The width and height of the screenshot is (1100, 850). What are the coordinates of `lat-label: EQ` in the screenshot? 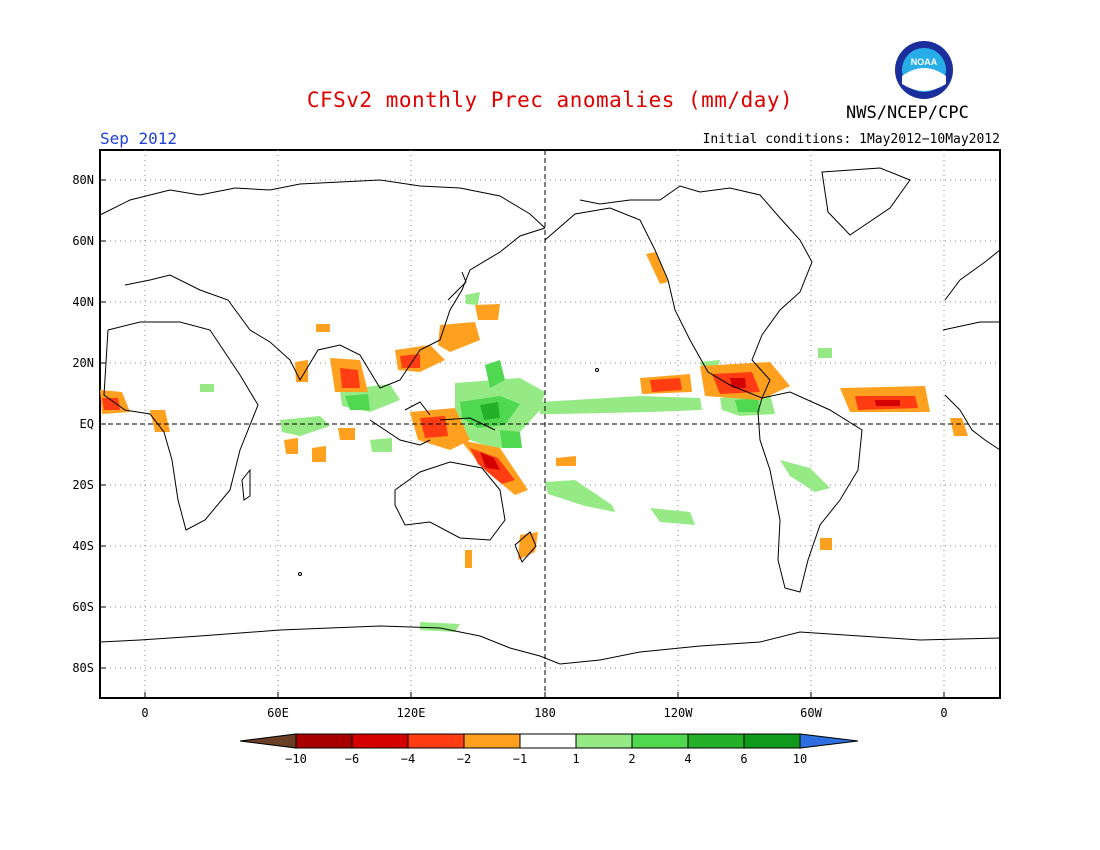 It's located at (87, 424).